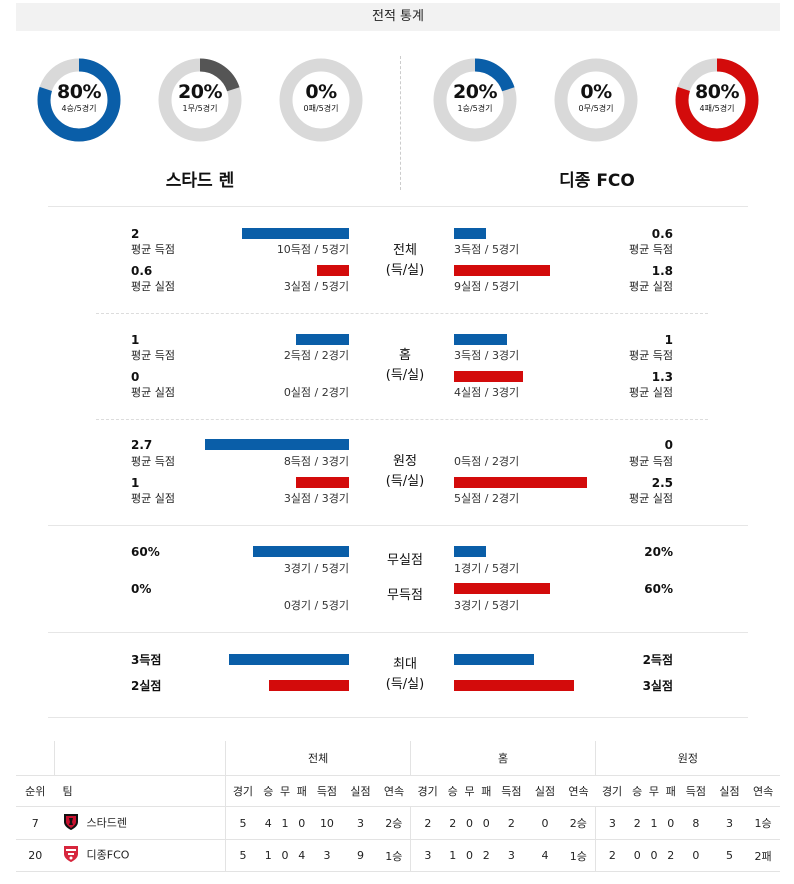 This screenshot has width=794, height=884. I want to click on donut-right-wins: 20% 1승/5경기, so click(475, 100).